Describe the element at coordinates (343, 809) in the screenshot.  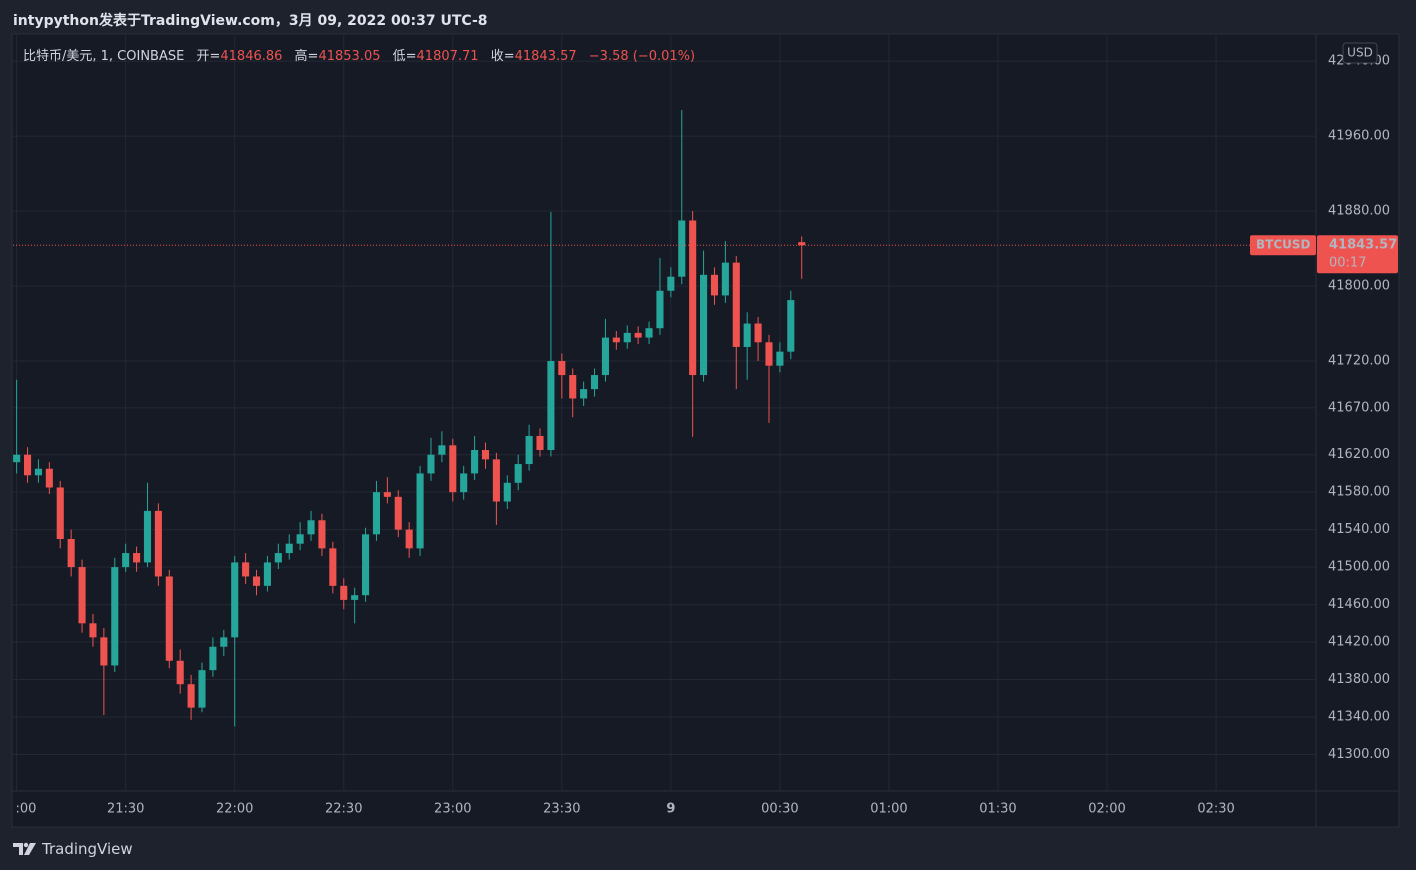
I see `x-tick-label: 22:30` at that location.